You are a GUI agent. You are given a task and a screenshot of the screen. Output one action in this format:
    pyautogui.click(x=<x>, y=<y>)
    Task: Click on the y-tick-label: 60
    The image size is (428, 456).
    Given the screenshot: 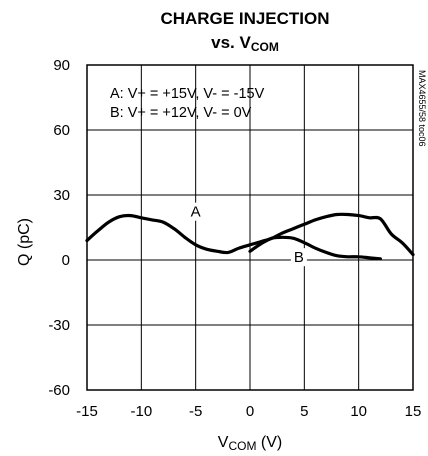 What is the action you would take?
    pyautogui.click(x=61, y=130)
    